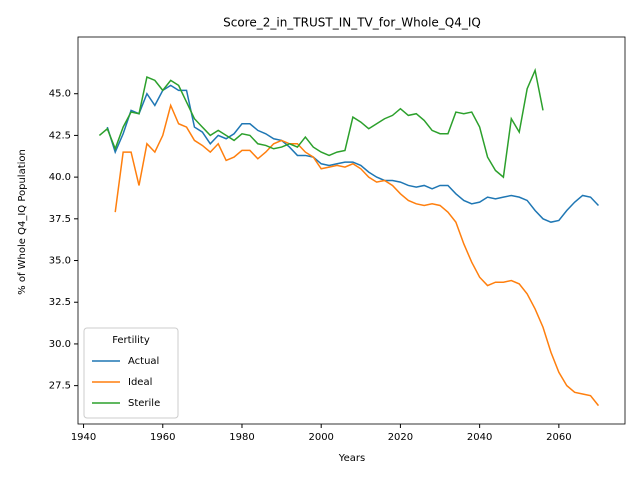 Image resolution: width=640 pixels, height=484 pixels. What do you see at coordinates (60, 302) in the screenshot?
I see `y-tick-label: 32.5` at bounding box center [60, 302].